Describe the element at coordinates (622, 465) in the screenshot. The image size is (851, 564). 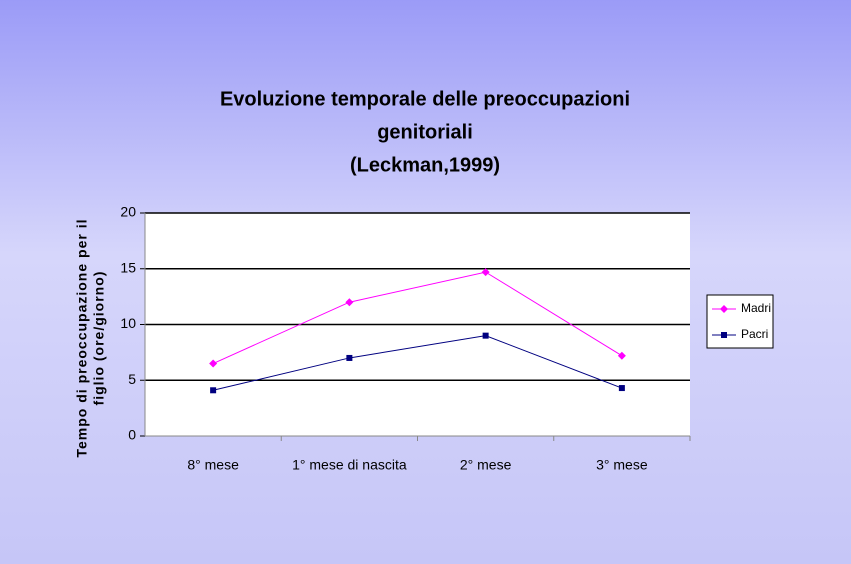
I see `x-tick-label: 3° mese` at that location.